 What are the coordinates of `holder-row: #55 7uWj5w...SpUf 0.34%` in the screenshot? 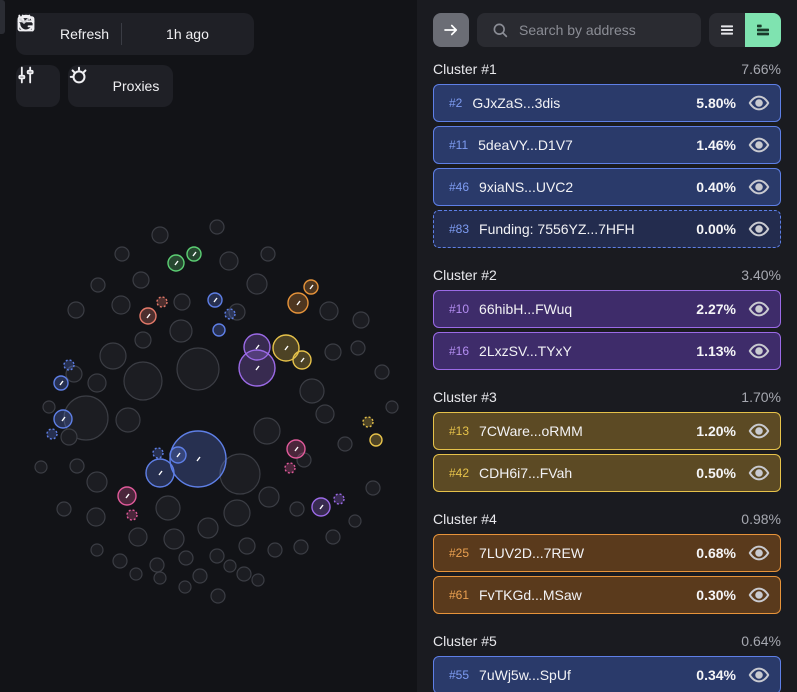 It's located at (607, 674).